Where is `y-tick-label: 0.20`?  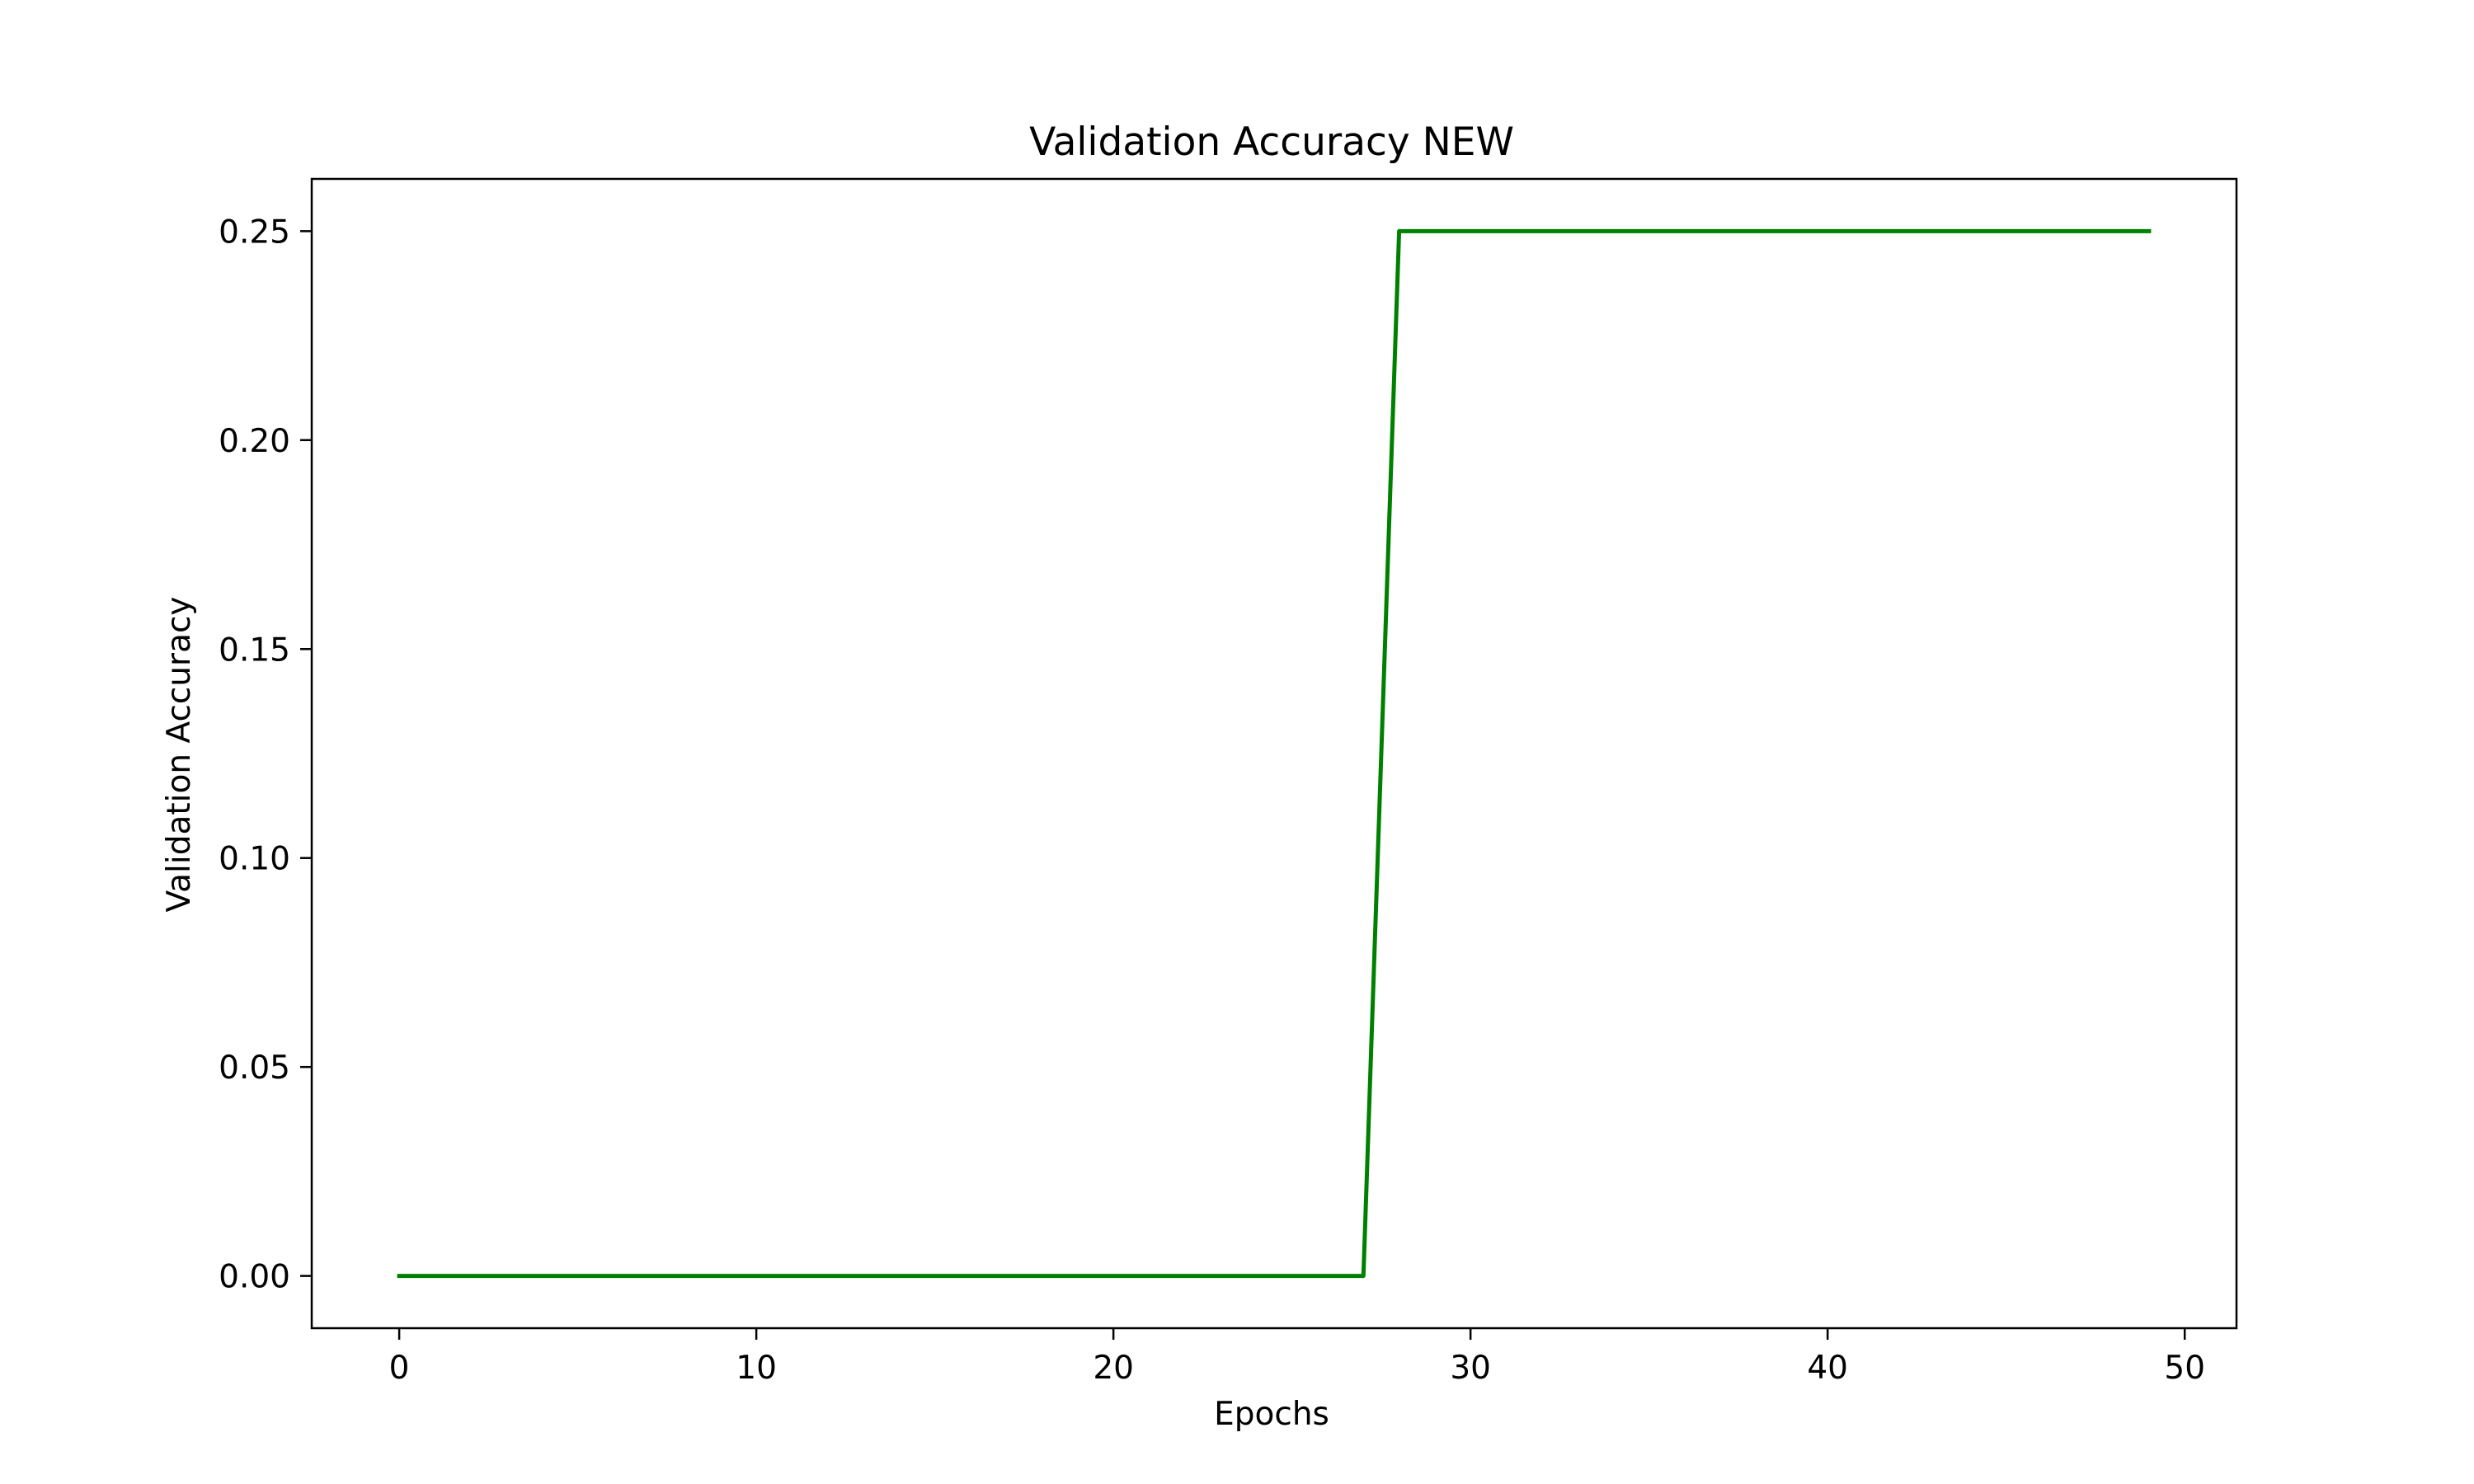
y-tick-label: 0.20 is located at coordinates (254, 441).